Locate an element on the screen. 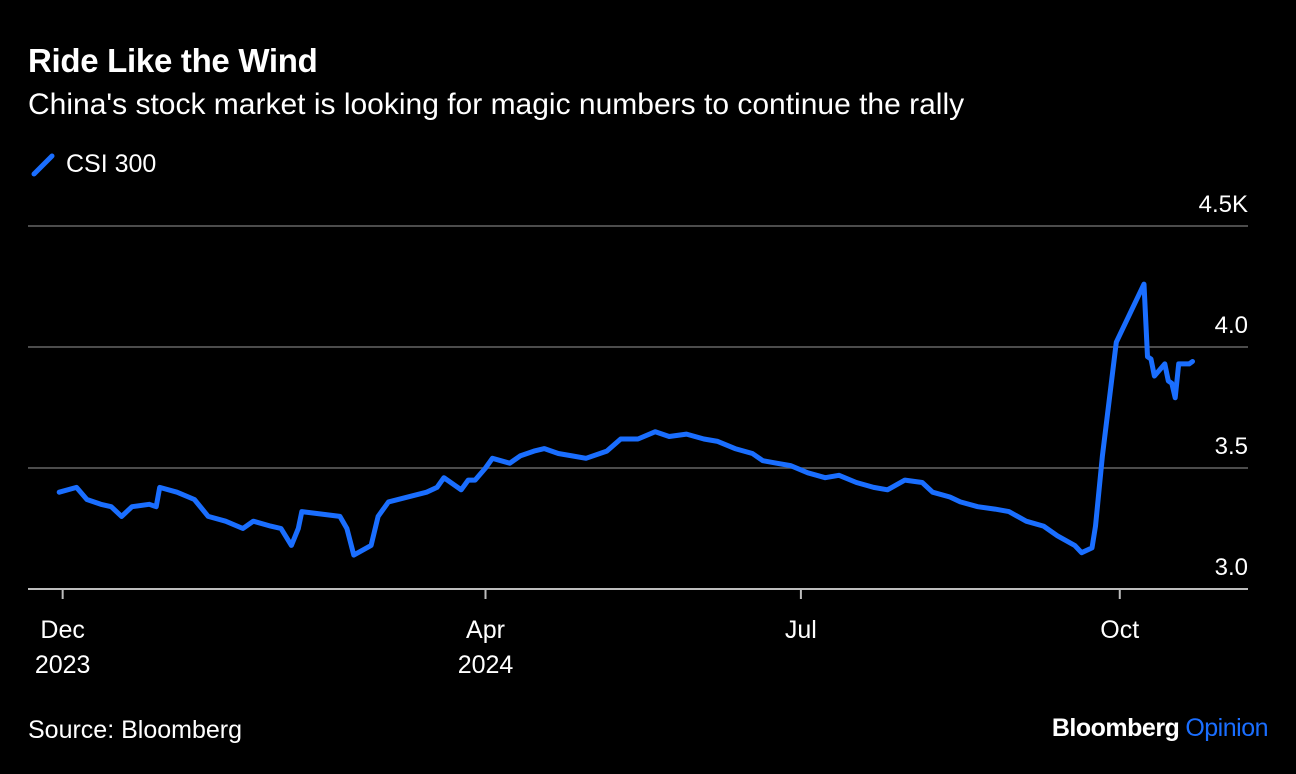  source-note: Source: Bloomberg is located at coordinates (135, 730).